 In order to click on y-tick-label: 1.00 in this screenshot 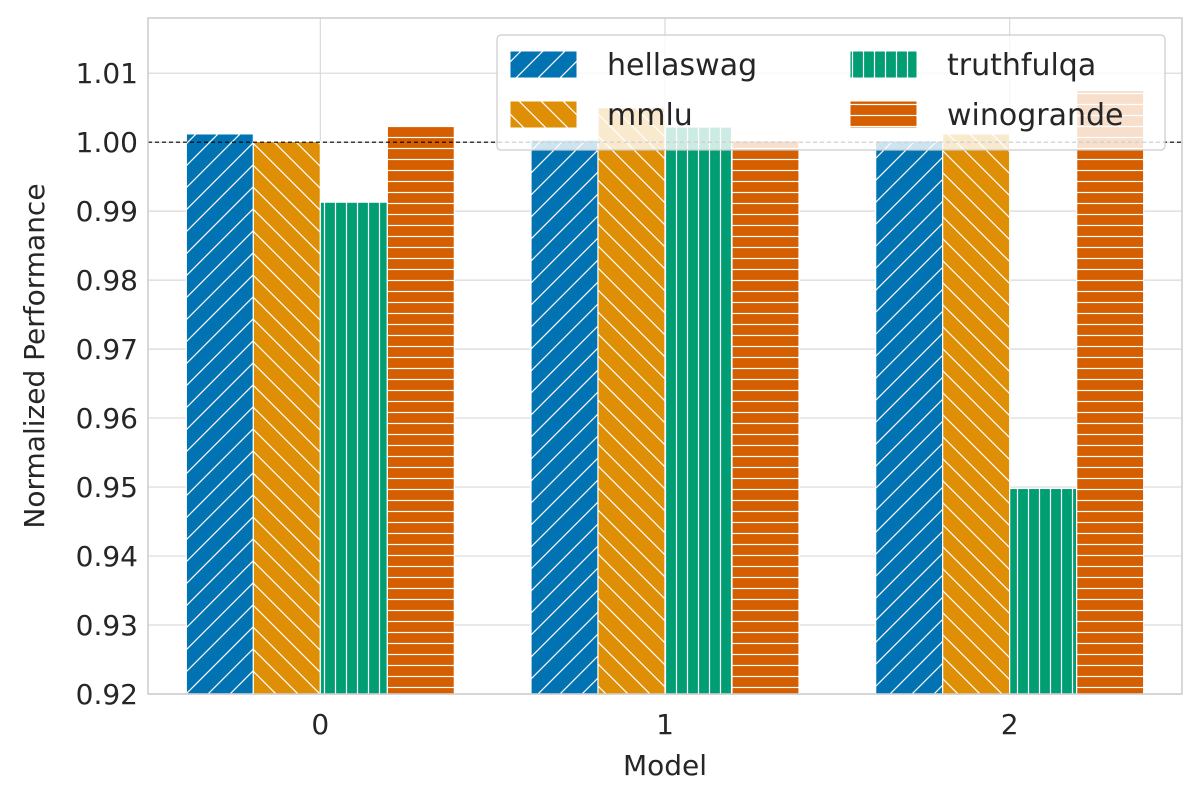, I will do `click(107, 142)`.